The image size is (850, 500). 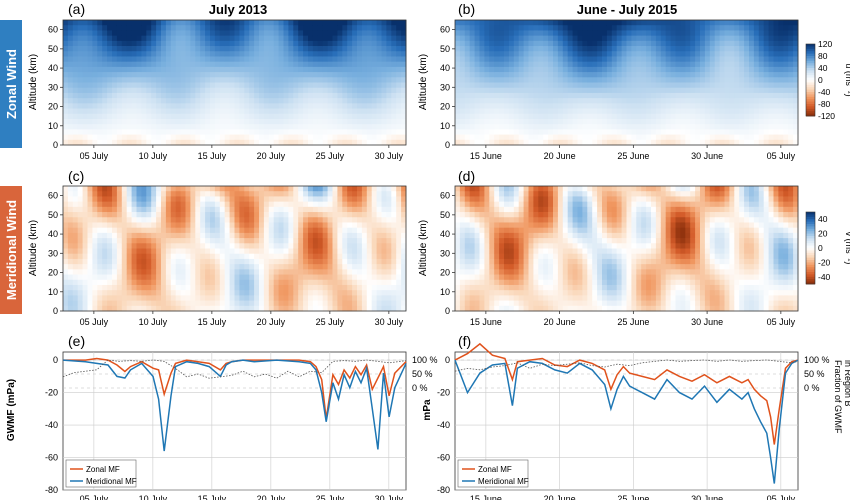 What do you see at coordinates (212, 156) in the screenshot?
I see `x-tick-label: 15 July` at bounding box center [212, 156].